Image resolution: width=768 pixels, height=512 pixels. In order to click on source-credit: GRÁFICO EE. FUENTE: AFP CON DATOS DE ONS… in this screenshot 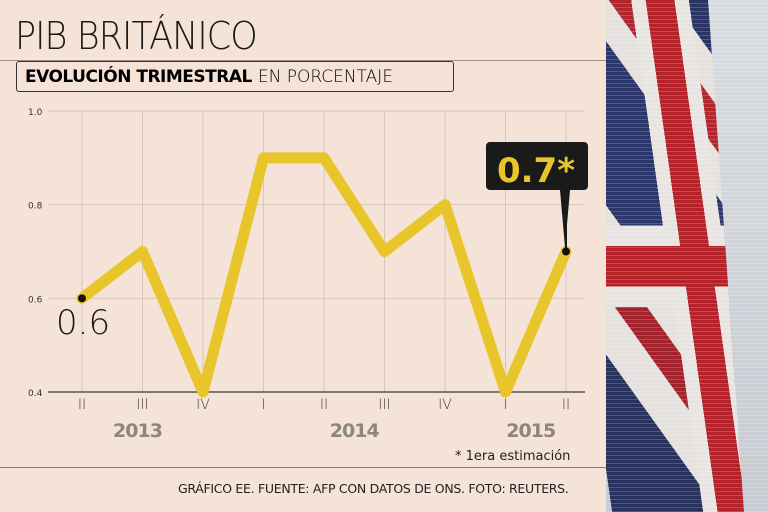, I will do `click(373, 488)`.